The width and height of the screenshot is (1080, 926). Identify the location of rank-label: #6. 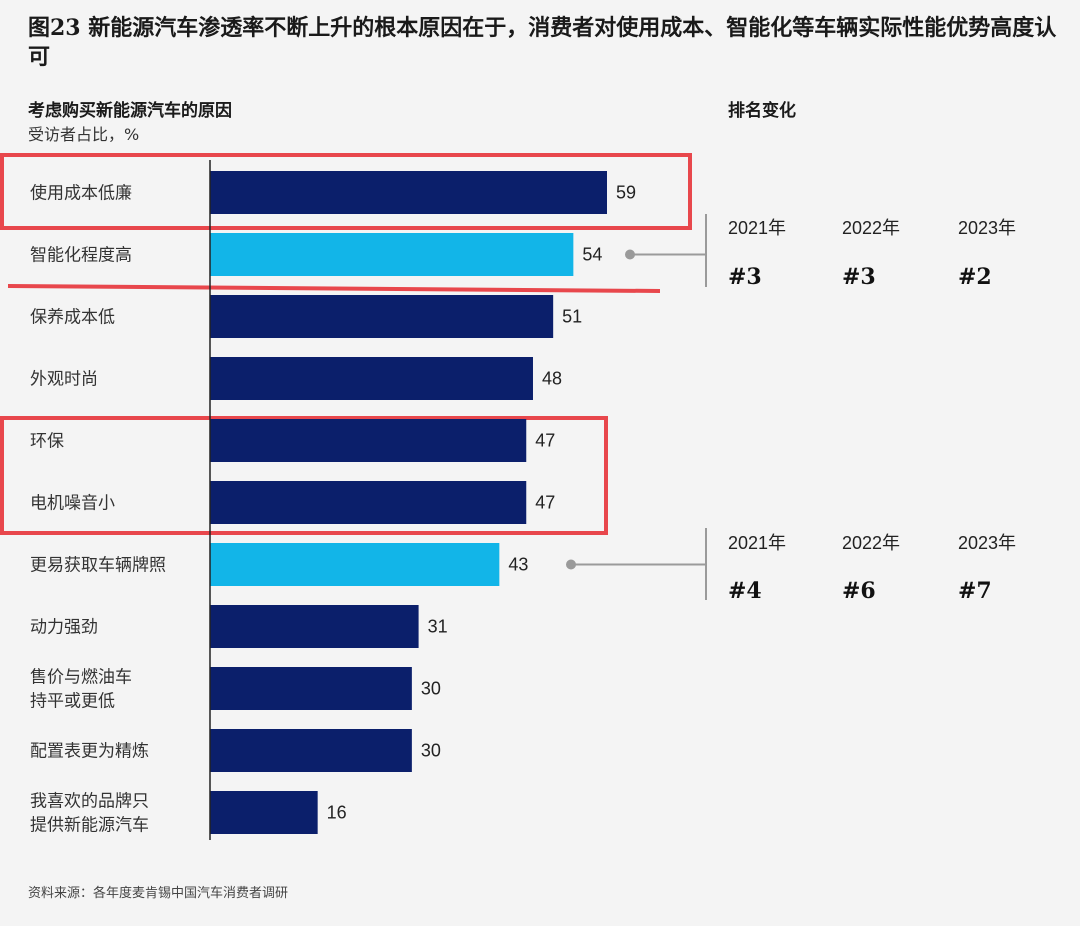
(859, 591).